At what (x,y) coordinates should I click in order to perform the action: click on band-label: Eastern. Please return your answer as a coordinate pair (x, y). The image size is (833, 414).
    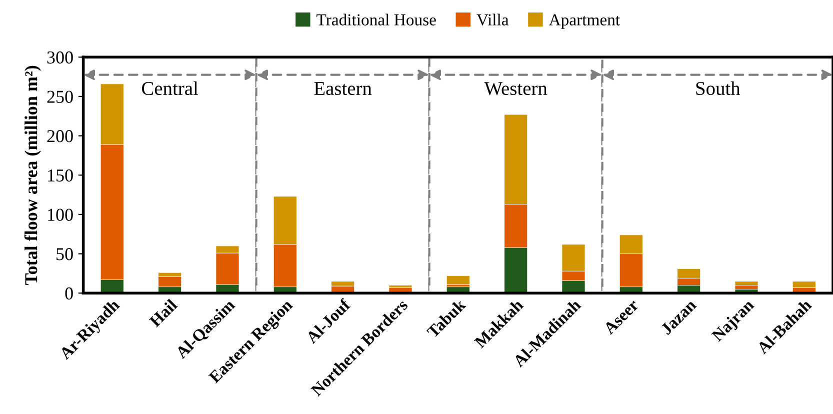
    Looking at the image, I should click on (343, 89).